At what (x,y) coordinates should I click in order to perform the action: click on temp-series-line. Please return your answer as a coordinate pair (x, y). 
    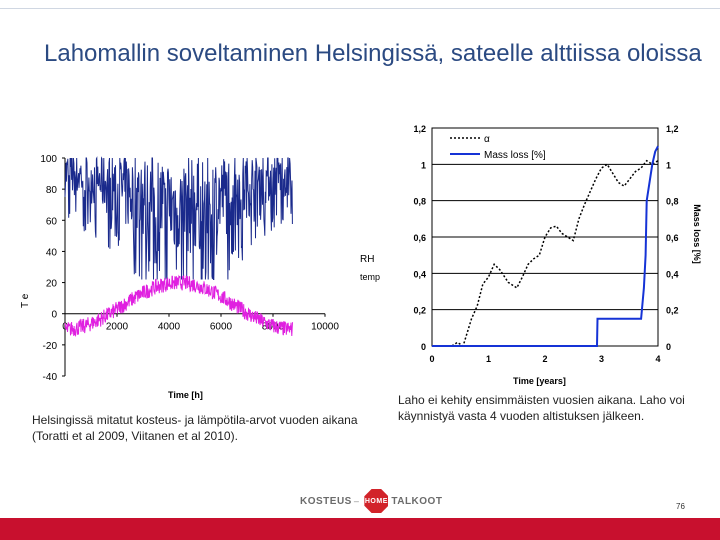
    Looking at the image, I should click on (178, 306).